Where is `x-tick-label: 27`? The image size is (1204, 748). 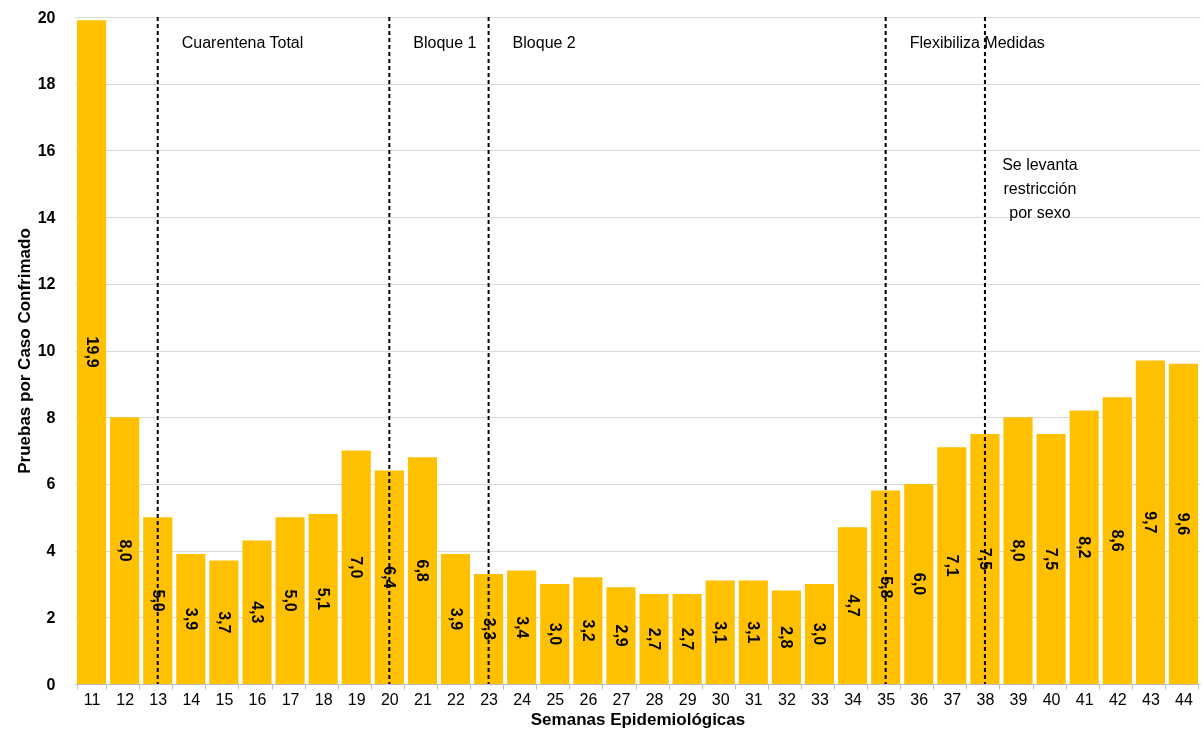
x-tick-label: 27 is located at coordinates (621, 699).